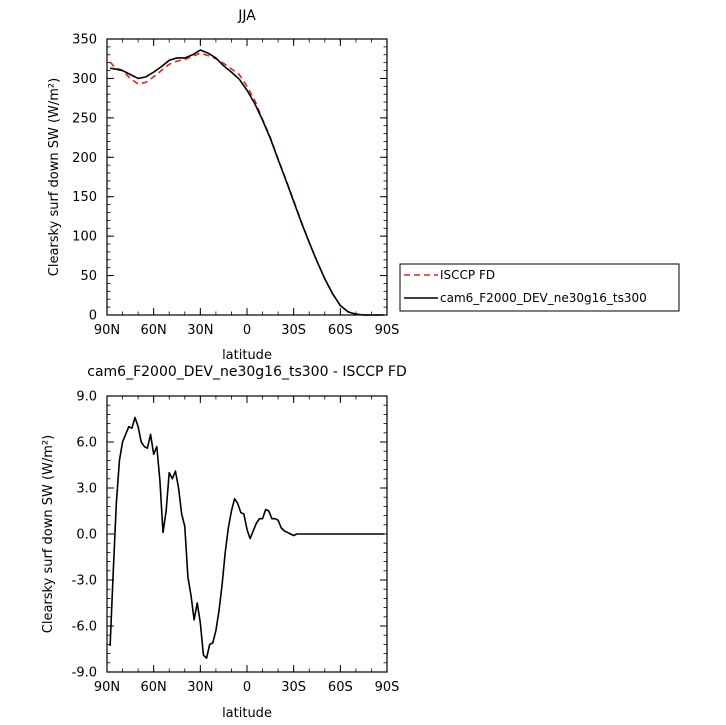  I want to click on top-x-tick-label: 60S, so click(340, 330).